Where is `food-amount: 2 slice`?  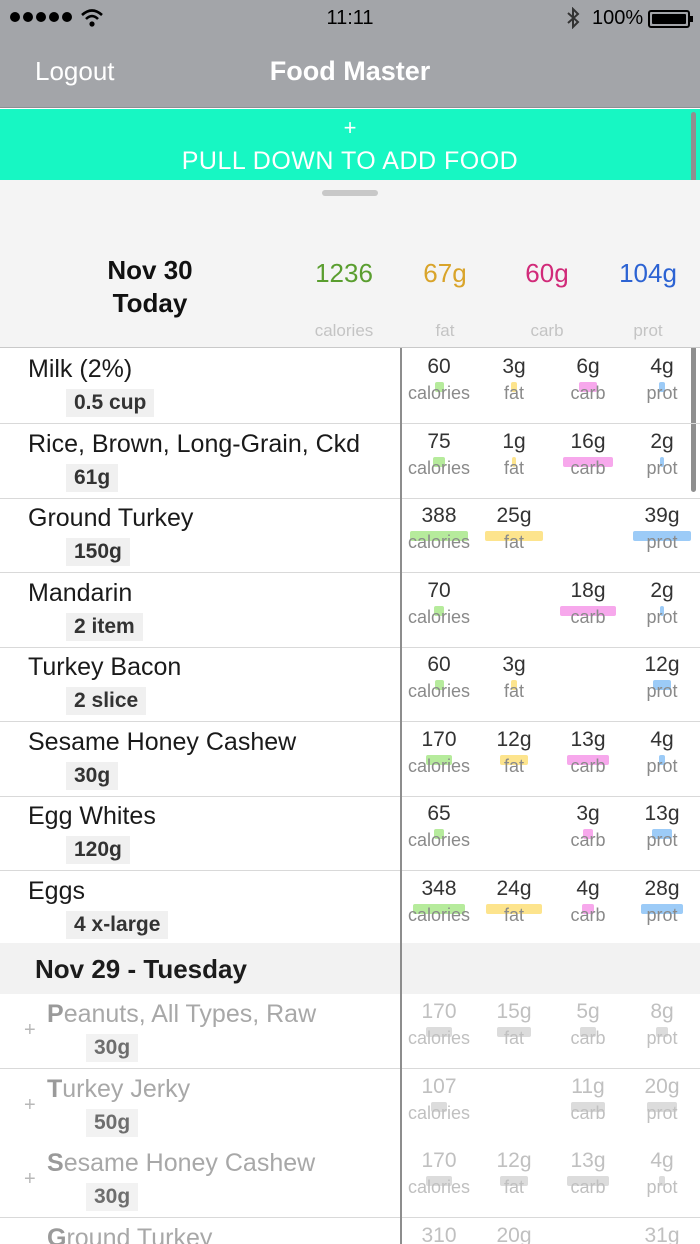 food-amount: 2 slice is located at coordinates (106, 701).